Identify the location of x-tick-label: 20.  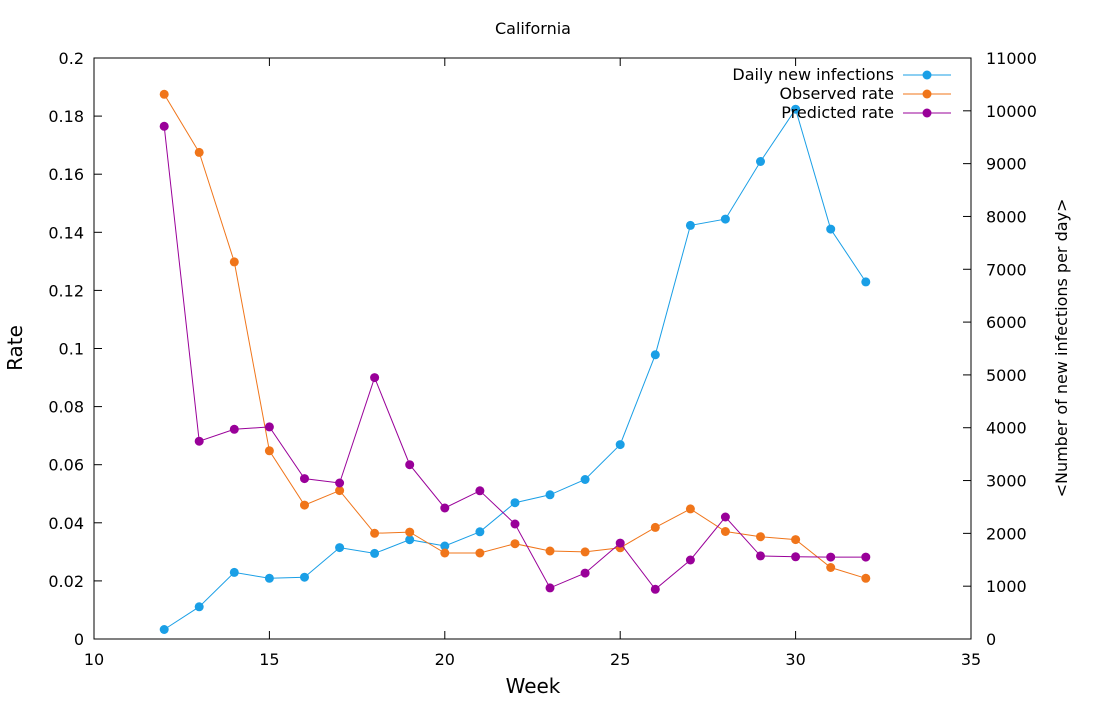
(445, 659).